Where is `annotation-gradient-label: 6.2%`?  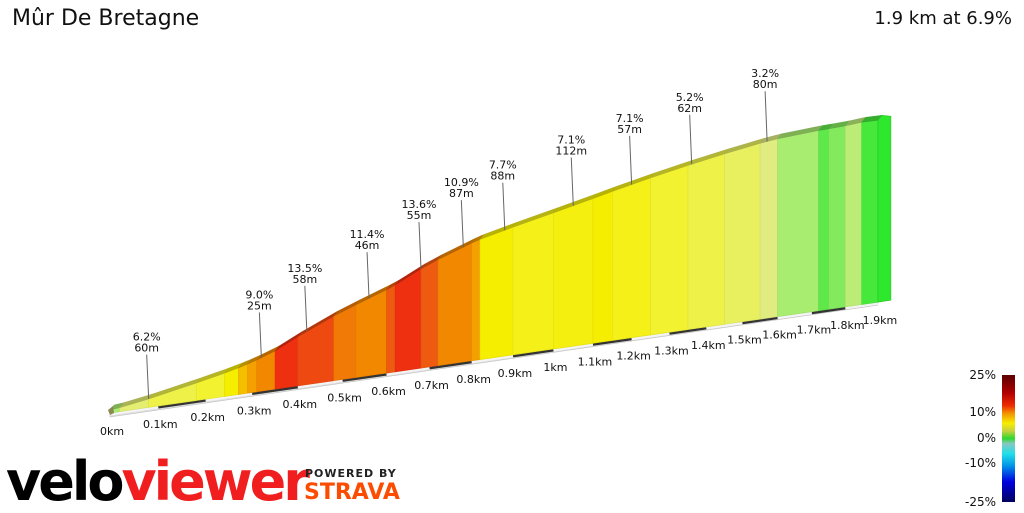 annotation-gradient-label: 6.2% is located at coordinates (147, 337).